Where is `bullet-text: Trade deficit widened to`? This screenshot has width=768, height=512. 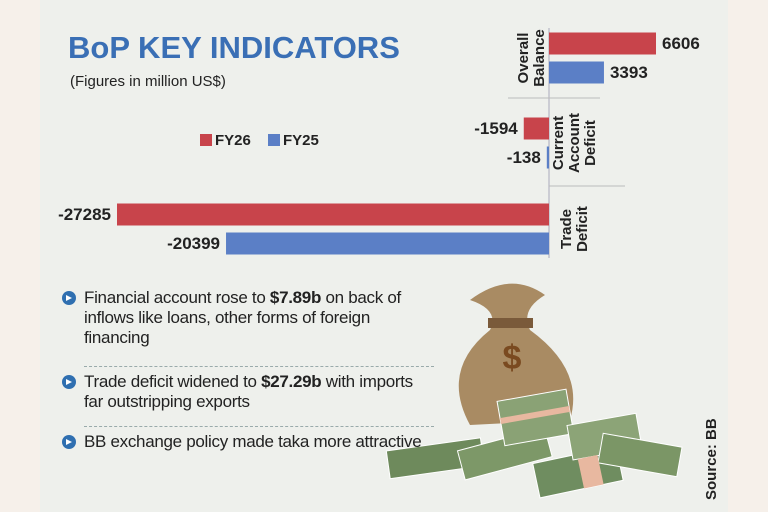 bullet-text: Trade deficit widened to is located at coordinates (173, 381).